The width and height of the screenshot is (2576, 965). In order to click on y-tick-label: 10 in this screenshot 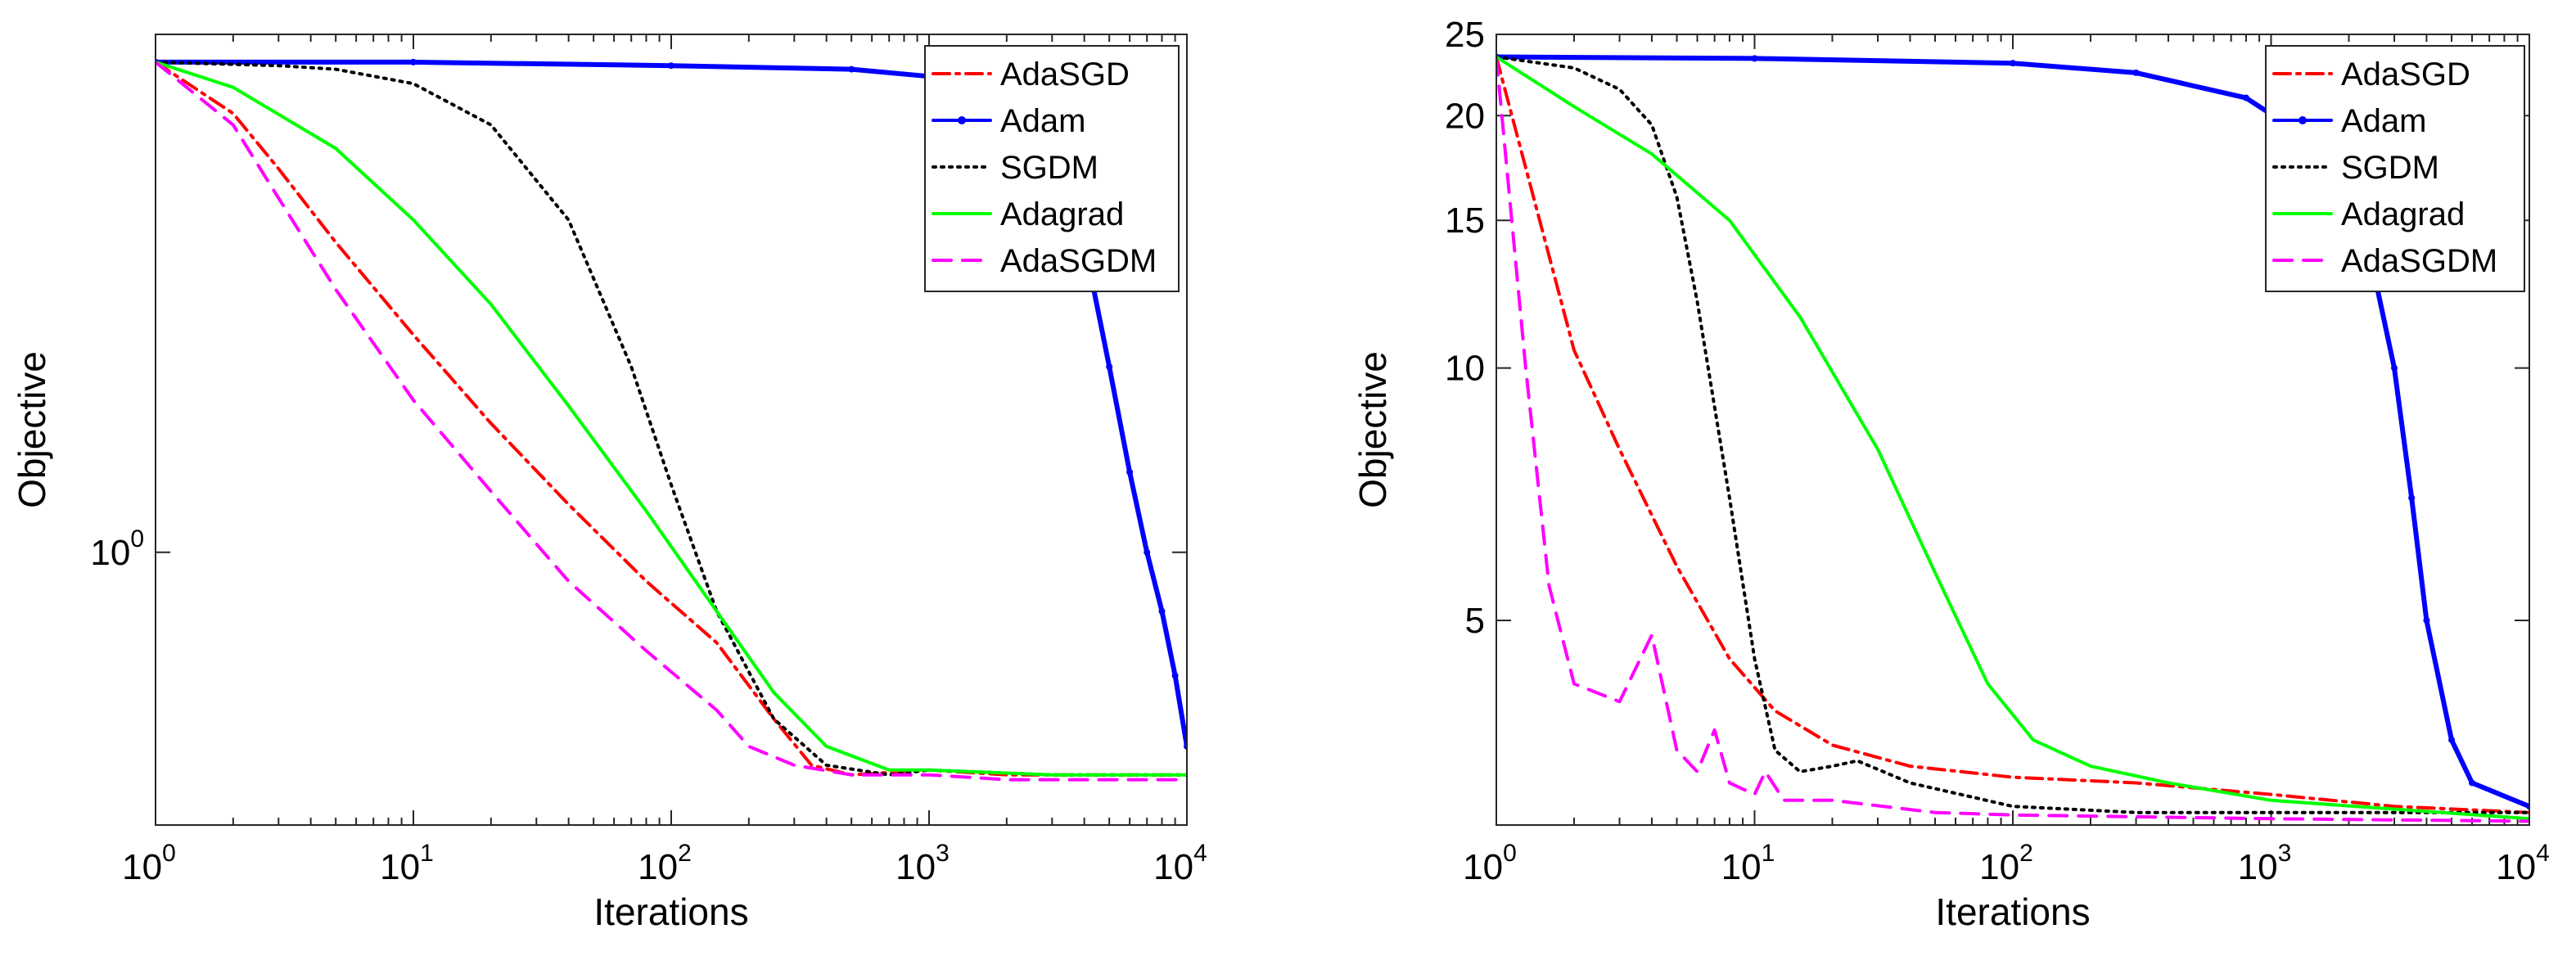, I will do `click(1465, 369)`.